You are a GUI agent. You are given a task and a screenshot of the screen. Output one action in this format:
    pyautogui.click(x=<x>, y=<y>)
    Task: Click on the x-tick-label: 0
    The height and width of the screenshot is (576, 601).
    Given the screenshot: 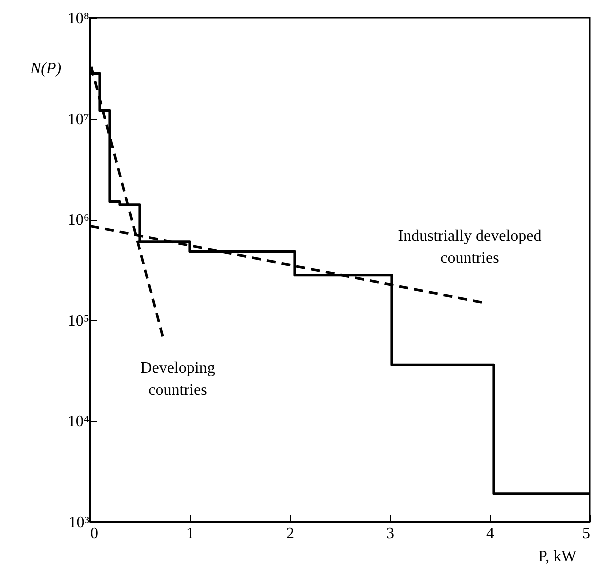 What is the action you would take?
    pyautogui.click(x=94, y=534)
    